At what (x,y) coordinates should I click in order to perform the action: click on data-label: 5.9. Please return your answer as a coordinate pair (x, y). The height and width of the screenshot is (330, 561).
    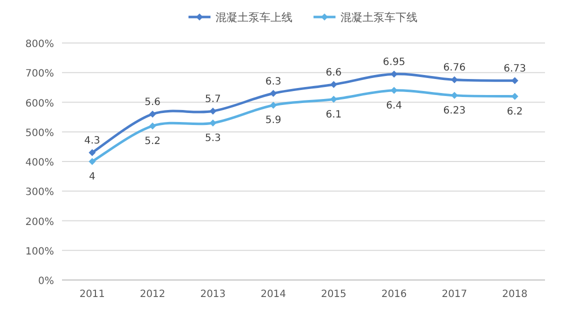
    Looking at the image, I should click on (273, 120).